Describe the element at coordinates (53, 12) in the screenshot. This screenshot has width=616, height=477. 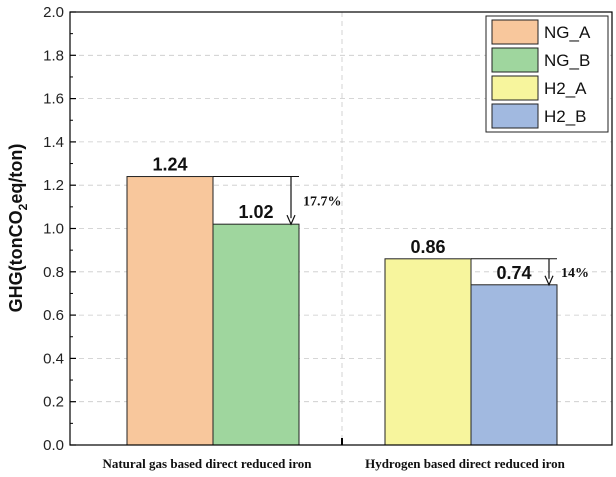
I see `y-tick-label: 2.0` at that location.